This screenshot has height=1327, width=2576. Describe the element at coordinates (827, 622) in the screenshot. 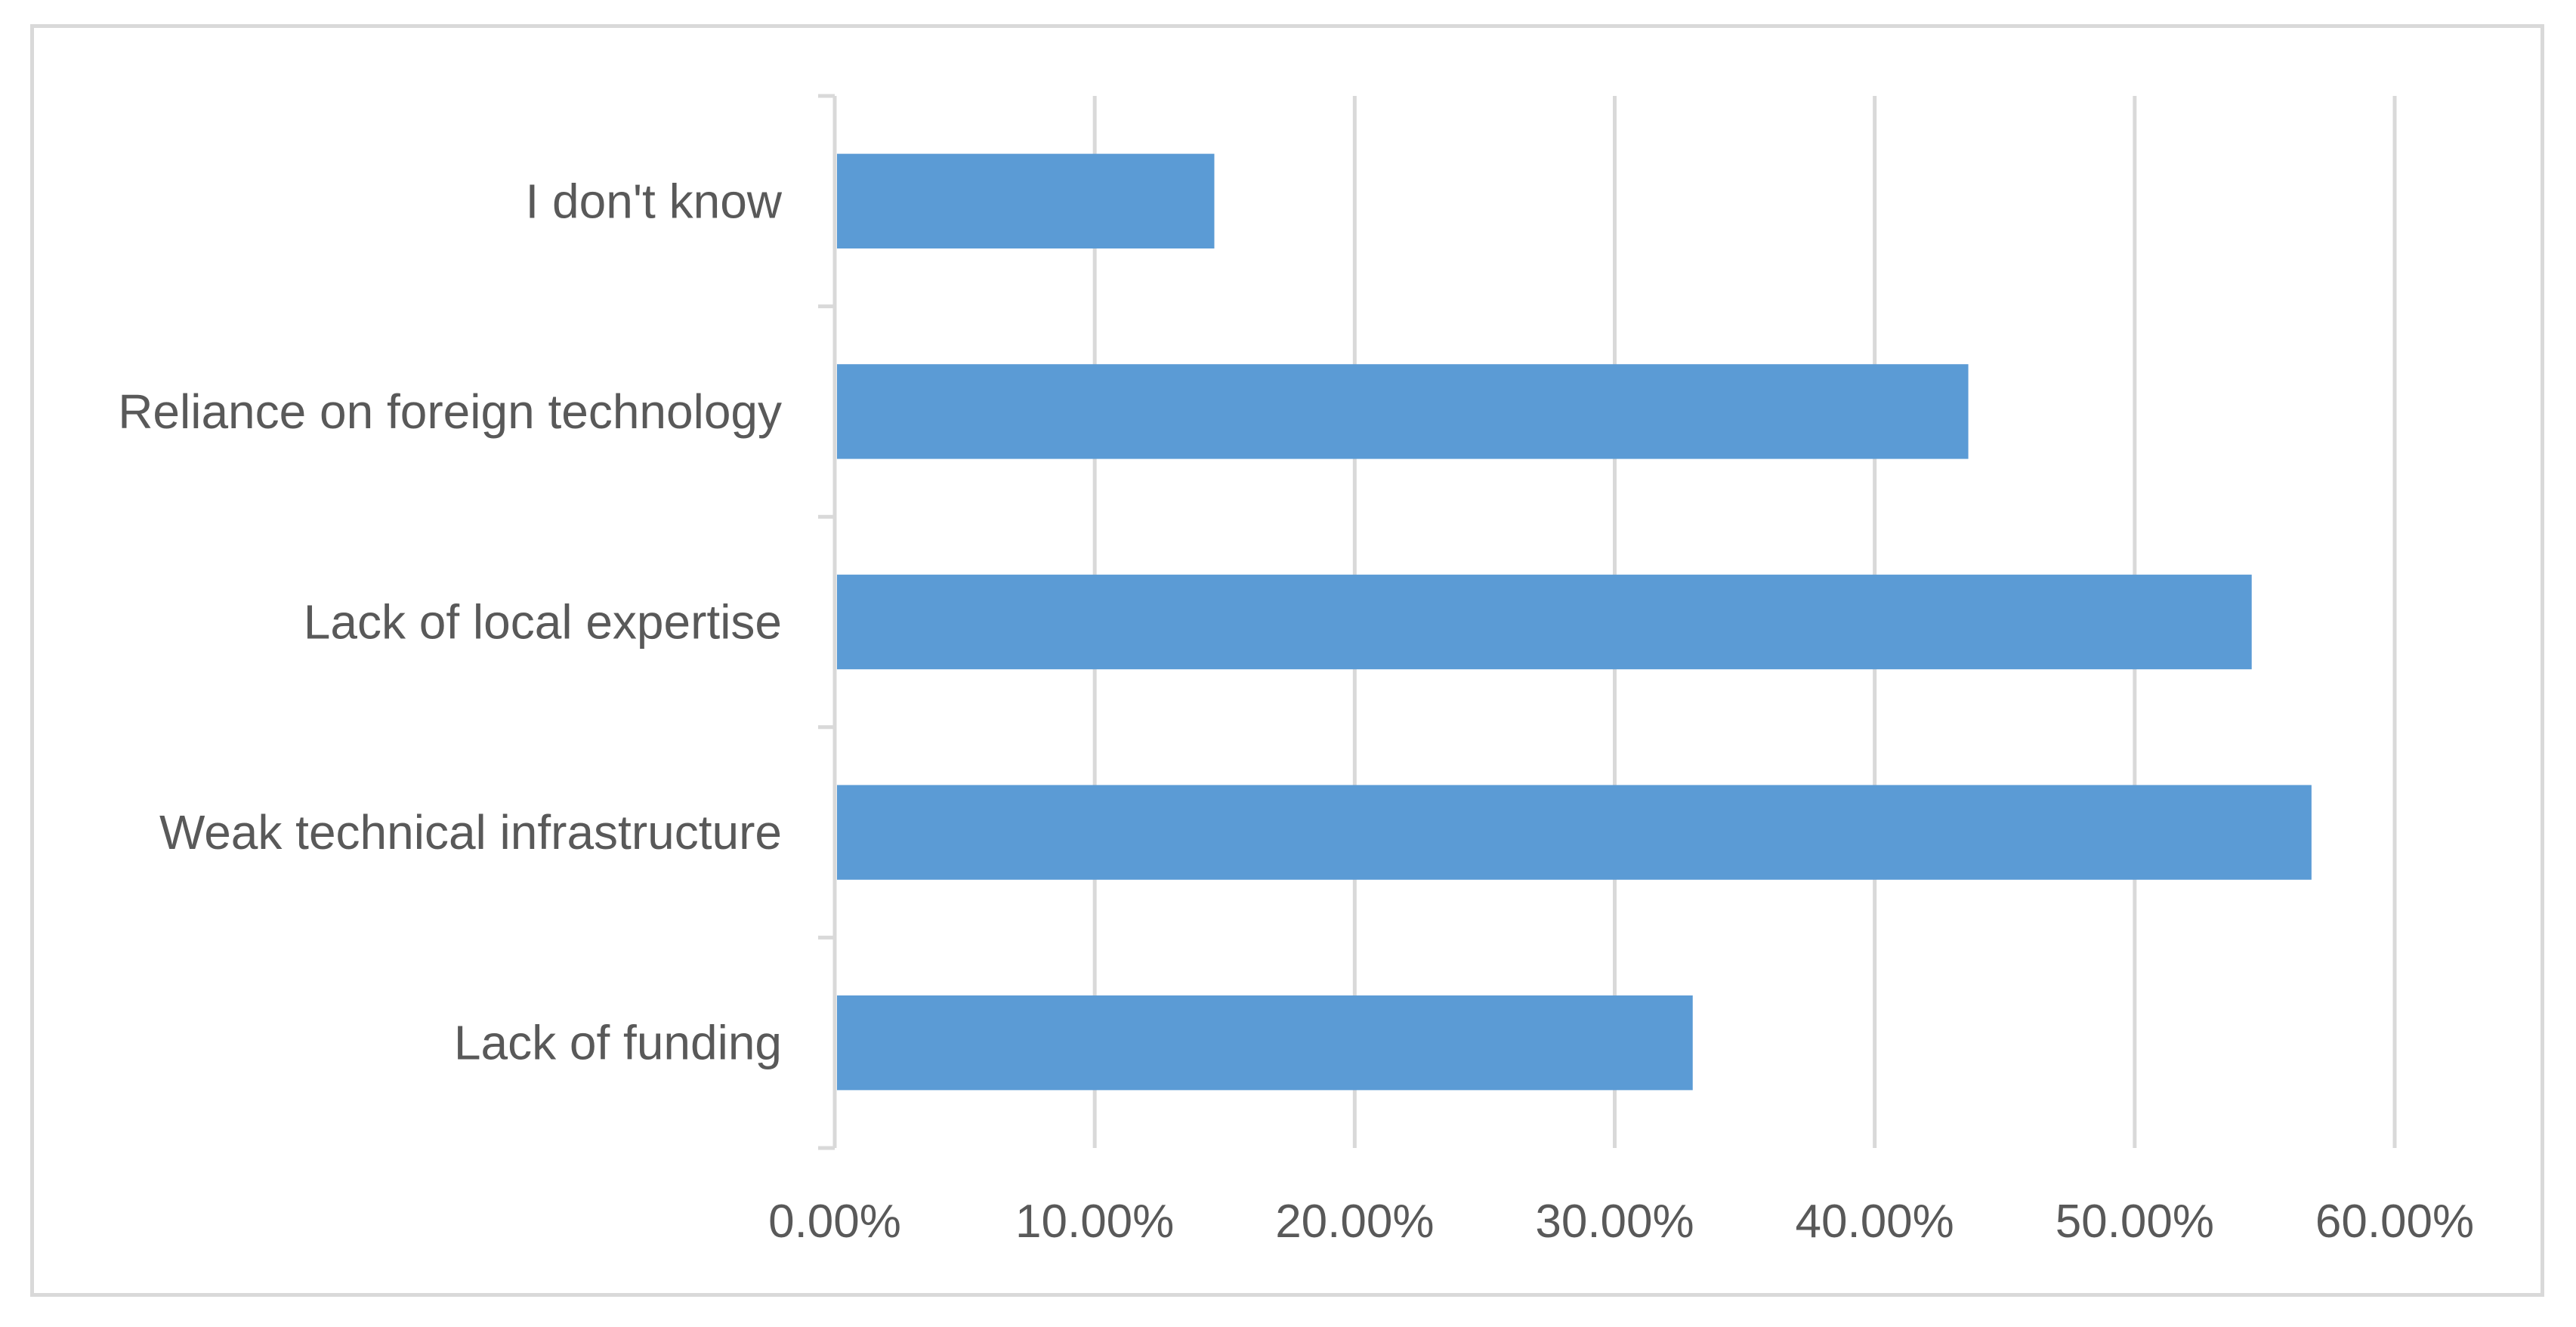

I see `category-axis` at that location.